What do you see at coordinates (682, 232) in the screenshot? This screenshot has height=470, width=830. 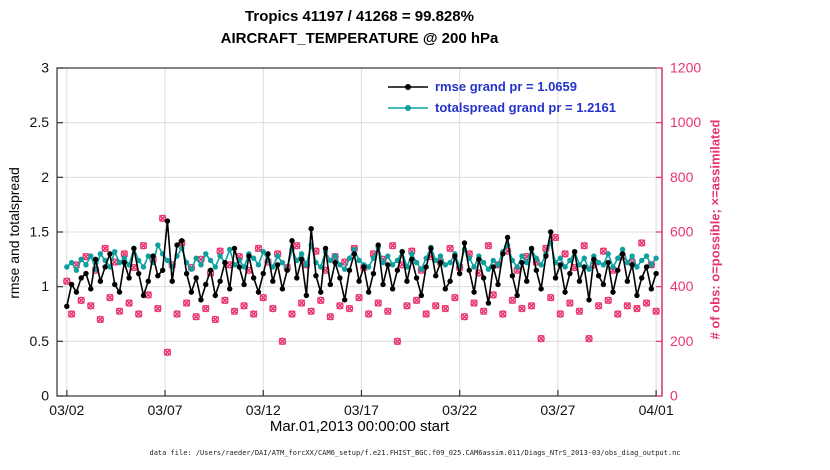 I see `svg-text: 600` at bounding box center [682, 232].